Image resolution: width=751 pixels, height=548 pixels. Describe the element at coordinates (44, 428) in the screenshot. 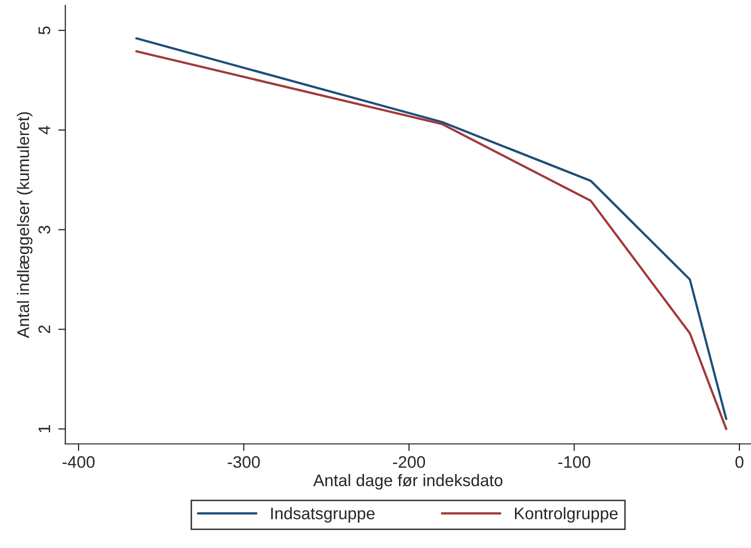

I see `y-tick-label: 1` at that location.